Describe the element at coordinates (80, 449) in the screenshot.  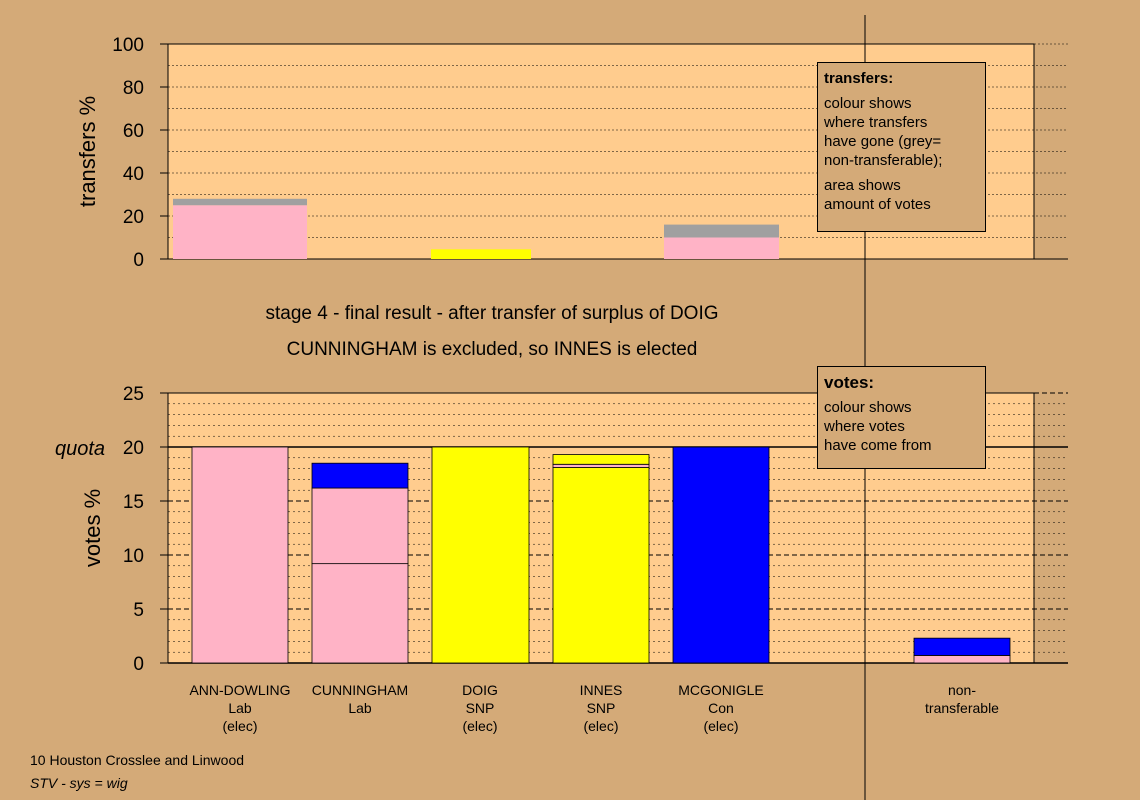
I see `quota-label: quota` at that location.